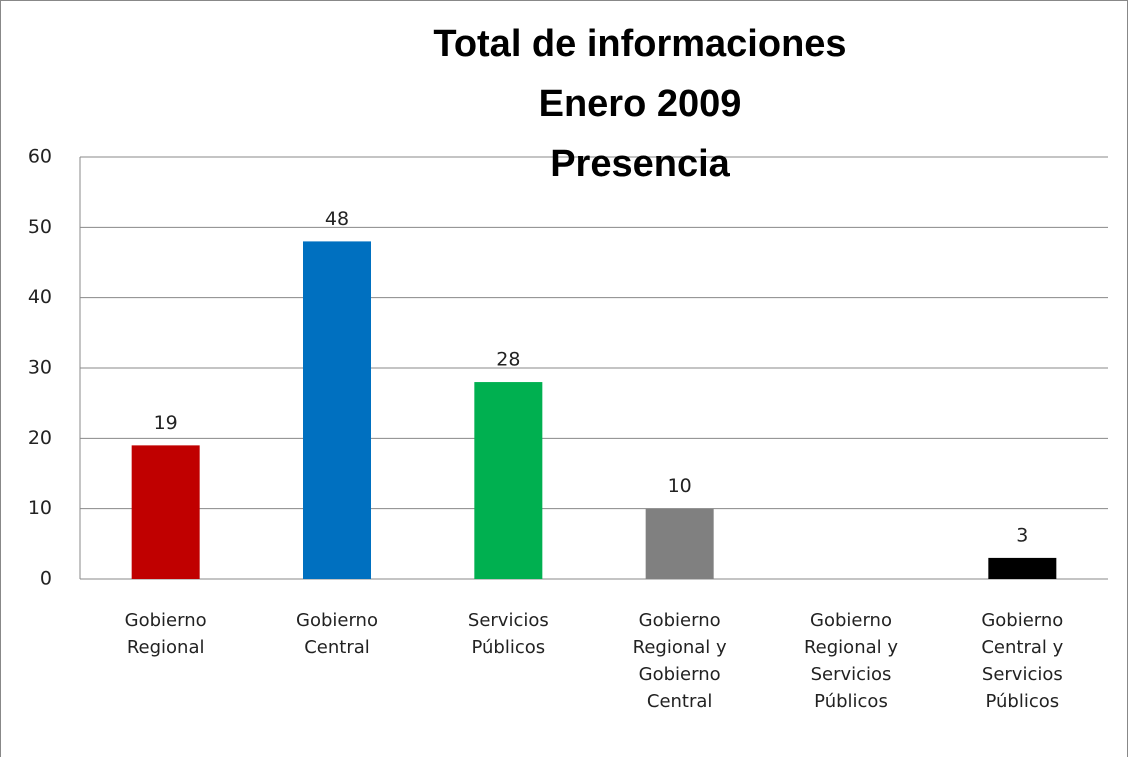 Image resolution: width=1130 pixels, height=757 pixels. I want to click on y-tick-label: 50, so click(40, 227).